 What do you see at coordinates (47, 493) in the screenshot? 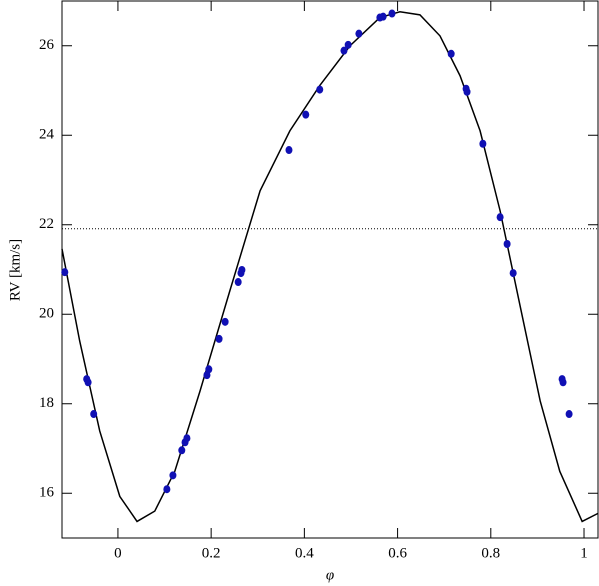
I see `y-tick-label: 16` at bounding box center [47, 493].